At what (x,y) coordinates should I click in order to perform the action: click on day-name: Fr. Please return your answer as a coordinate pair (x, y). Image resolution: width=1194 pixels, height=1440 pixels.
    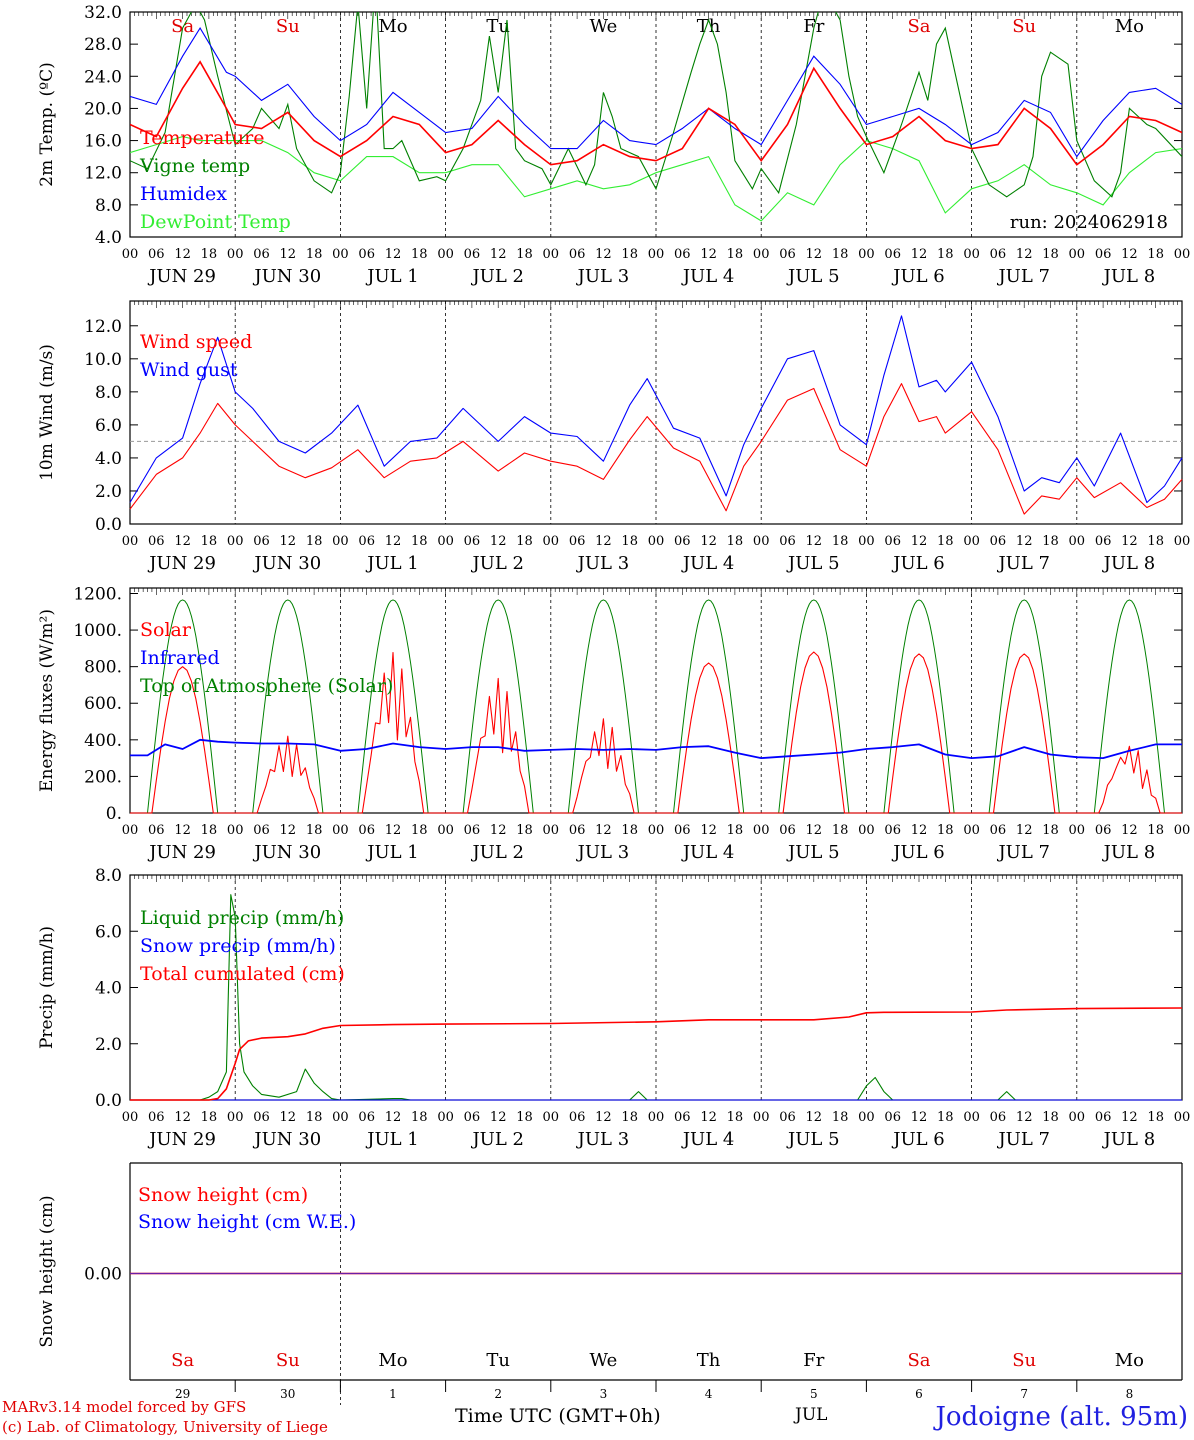
    Looking at the image, I should click on (813, 1360).